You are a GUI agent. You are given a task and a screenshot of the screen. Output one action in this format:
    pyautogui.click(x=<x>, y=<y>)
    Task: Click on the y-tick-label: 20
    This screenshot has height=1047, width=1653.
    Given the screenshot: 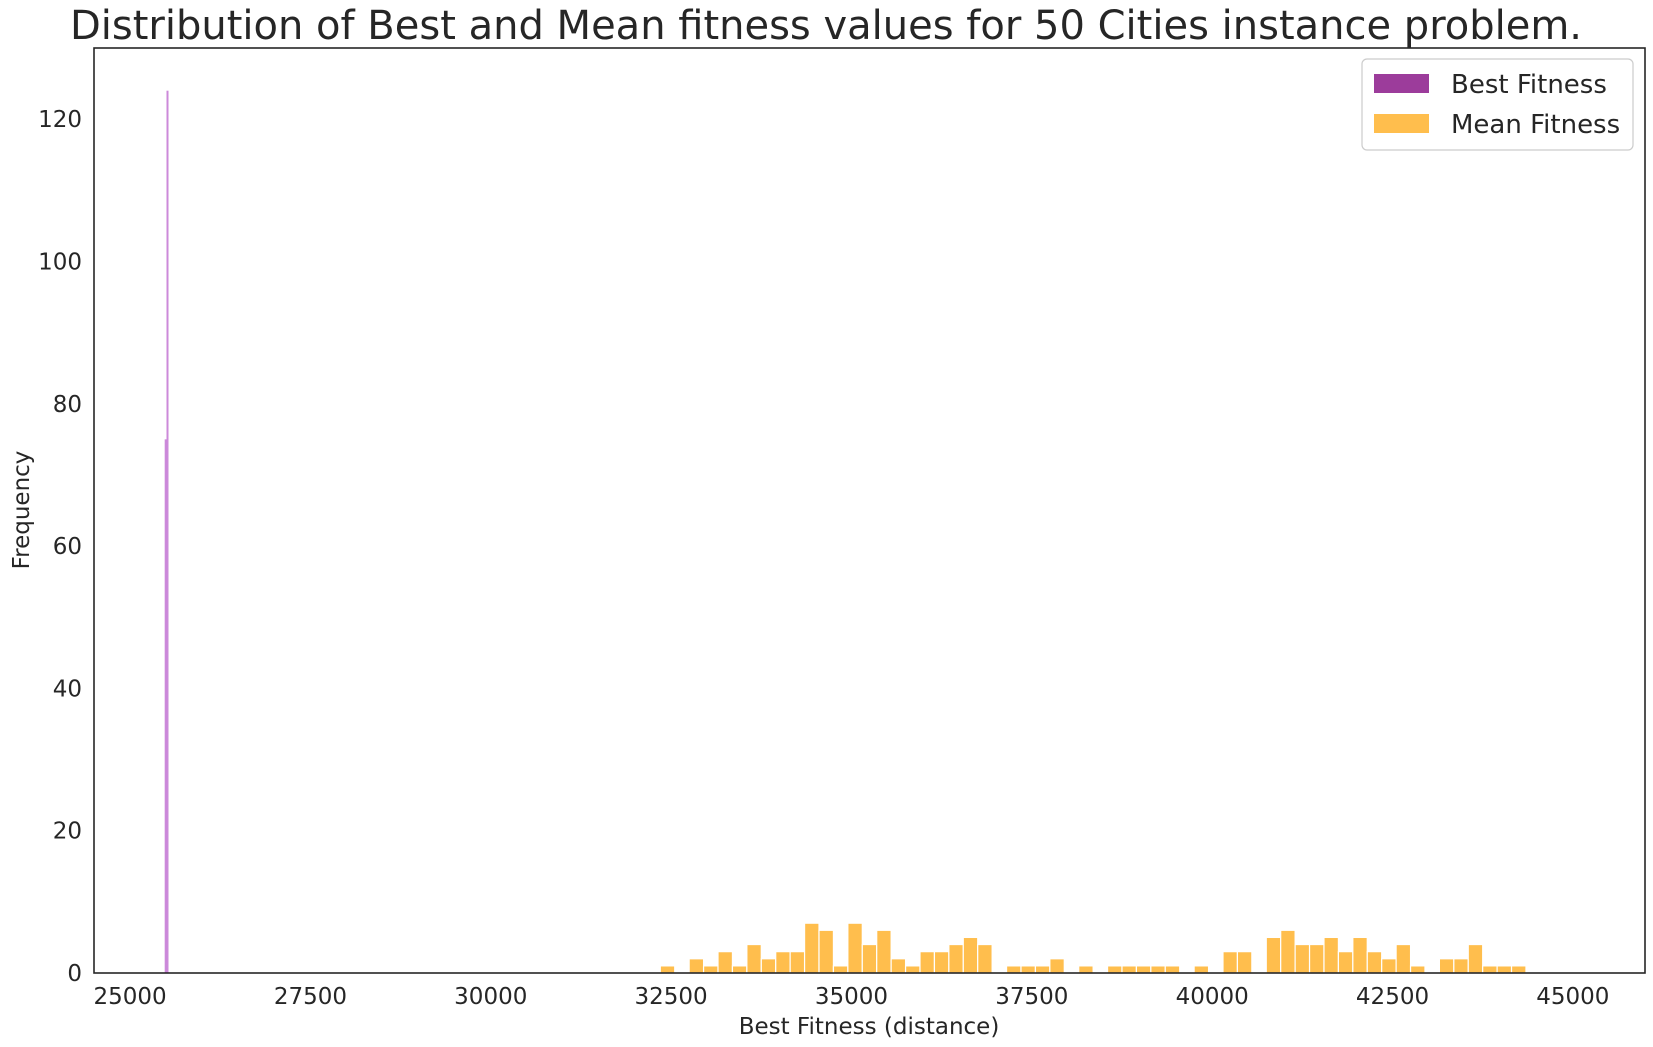 What is the action you would take?
    pyautogui.click(x=67, y=832)
    